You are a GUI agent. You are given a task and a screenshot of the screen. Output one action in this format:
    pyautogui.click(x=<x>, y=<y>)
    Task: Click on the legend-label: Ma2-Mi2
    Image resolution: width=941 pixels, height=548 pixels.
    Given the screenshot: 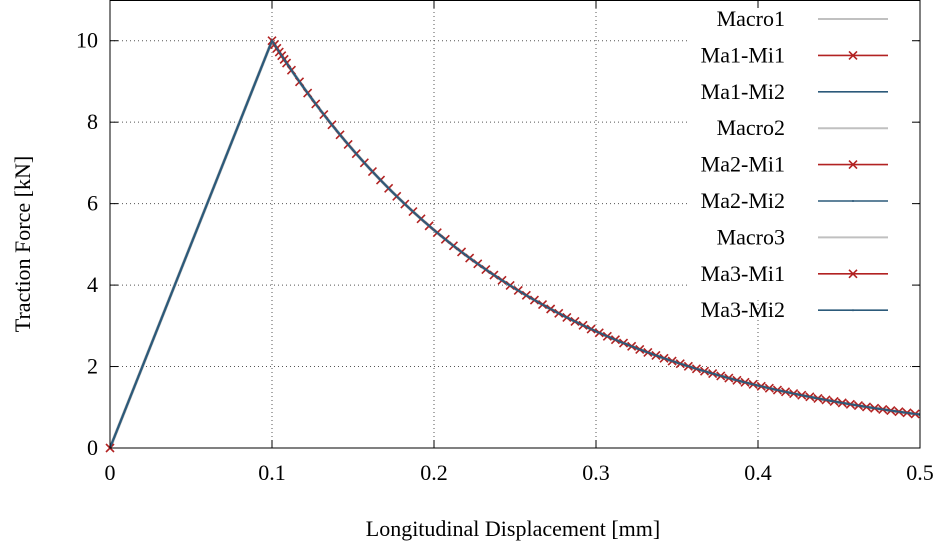 What is the action you would take?
    pyautogui.click(x=743, y=200)
    